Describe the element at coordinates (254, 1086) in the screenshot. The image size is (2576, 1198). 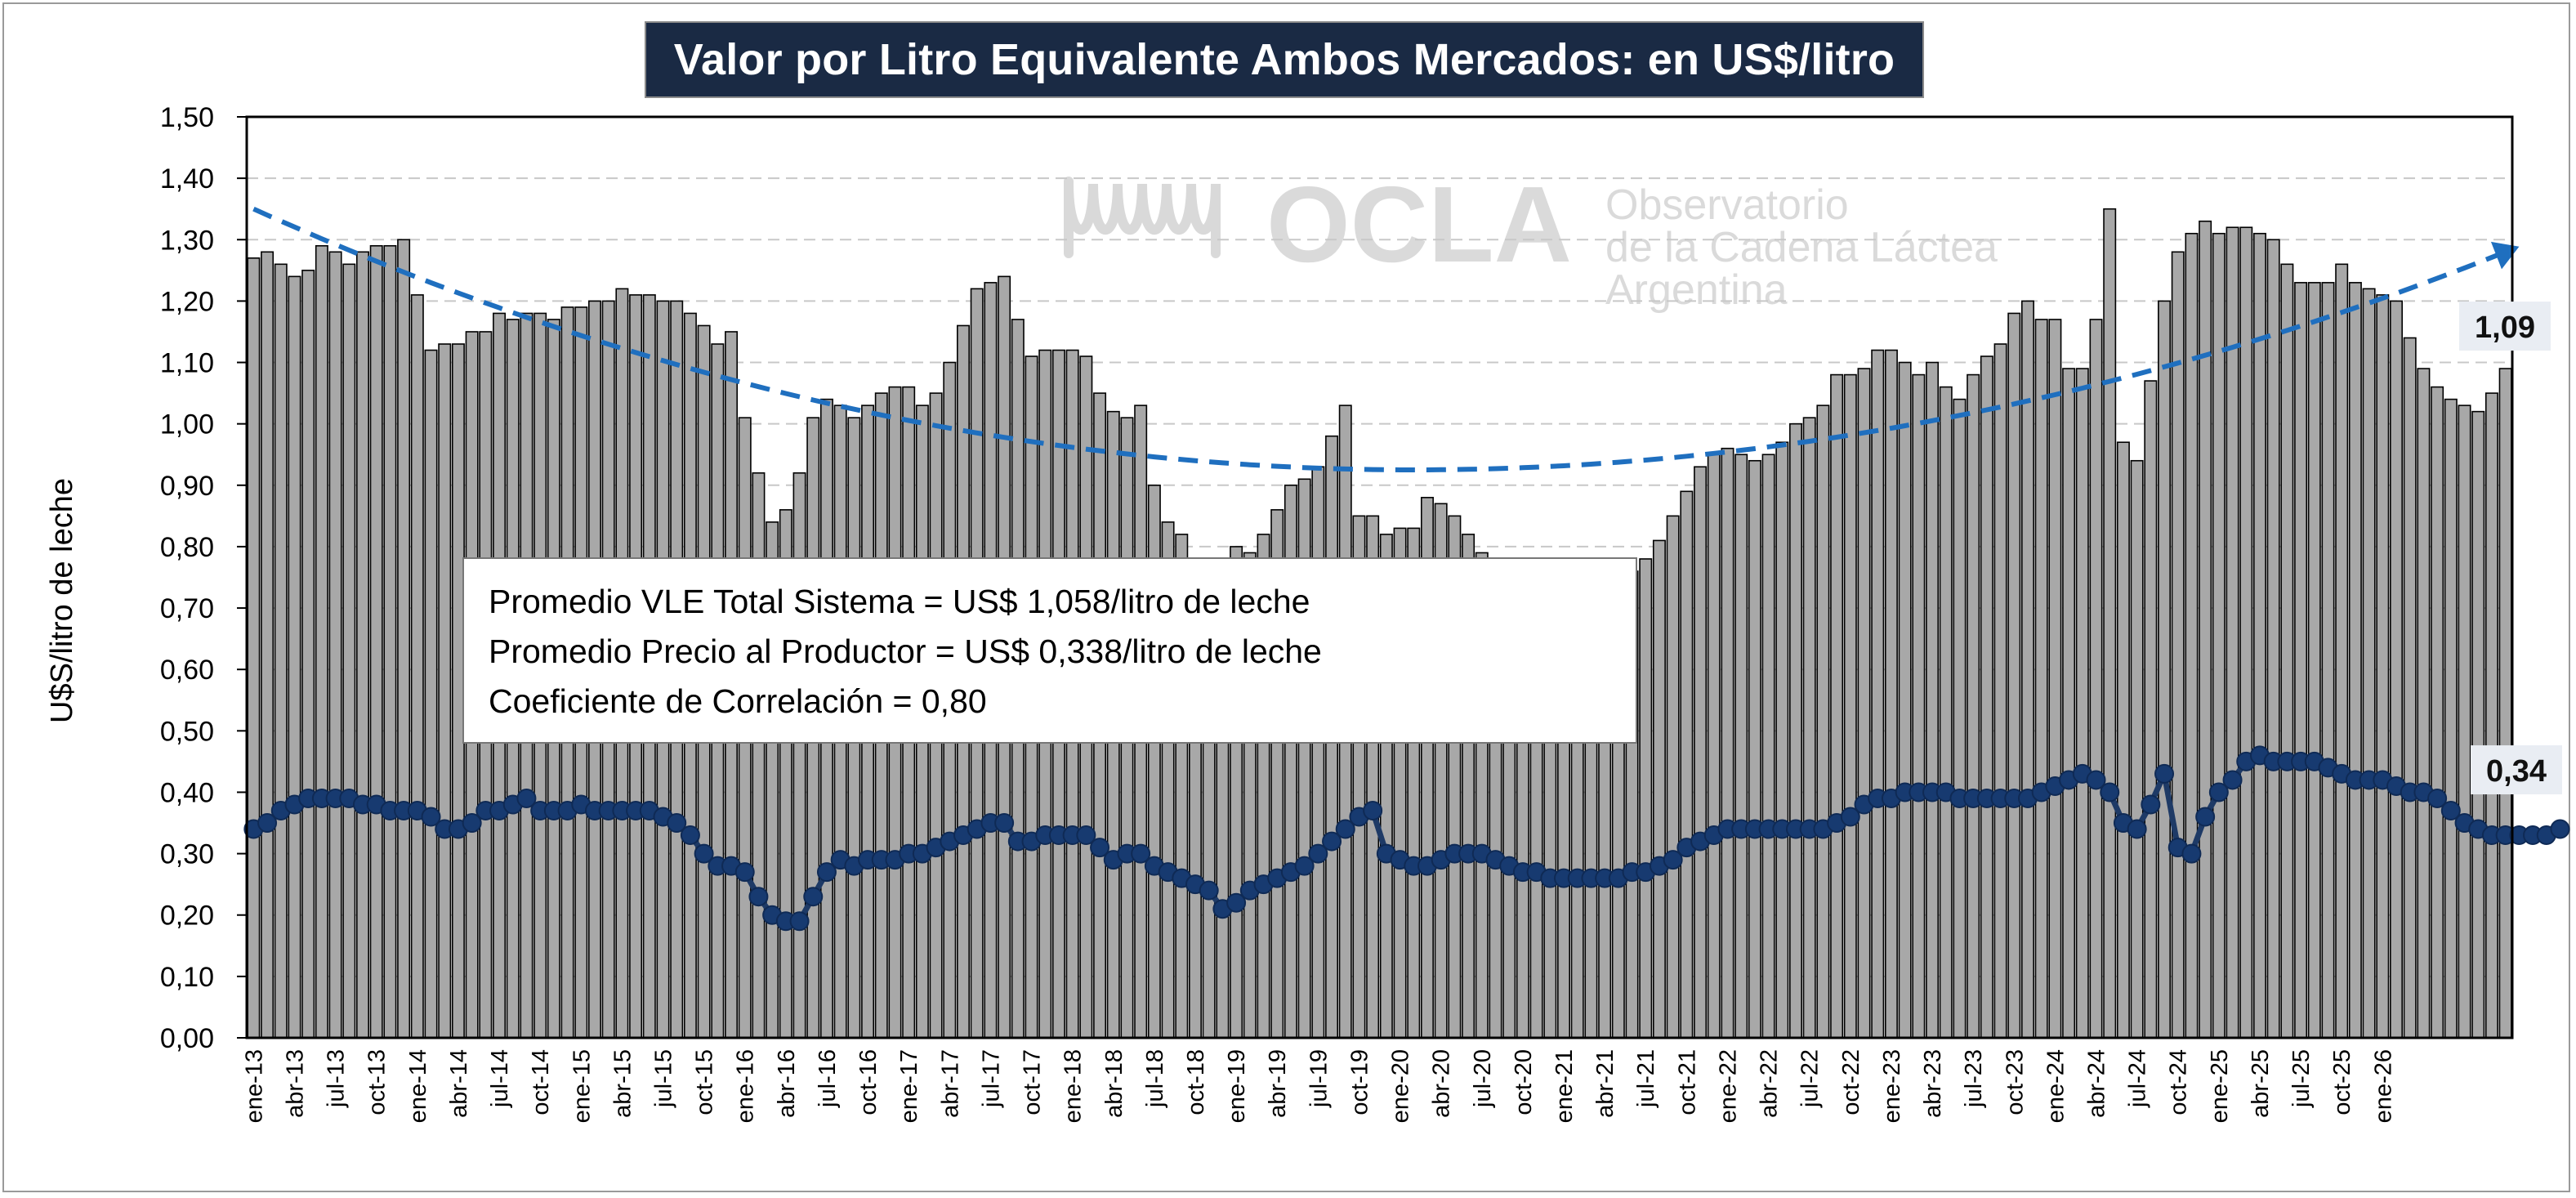
I see `x-tick-label: ene-13` at that location.